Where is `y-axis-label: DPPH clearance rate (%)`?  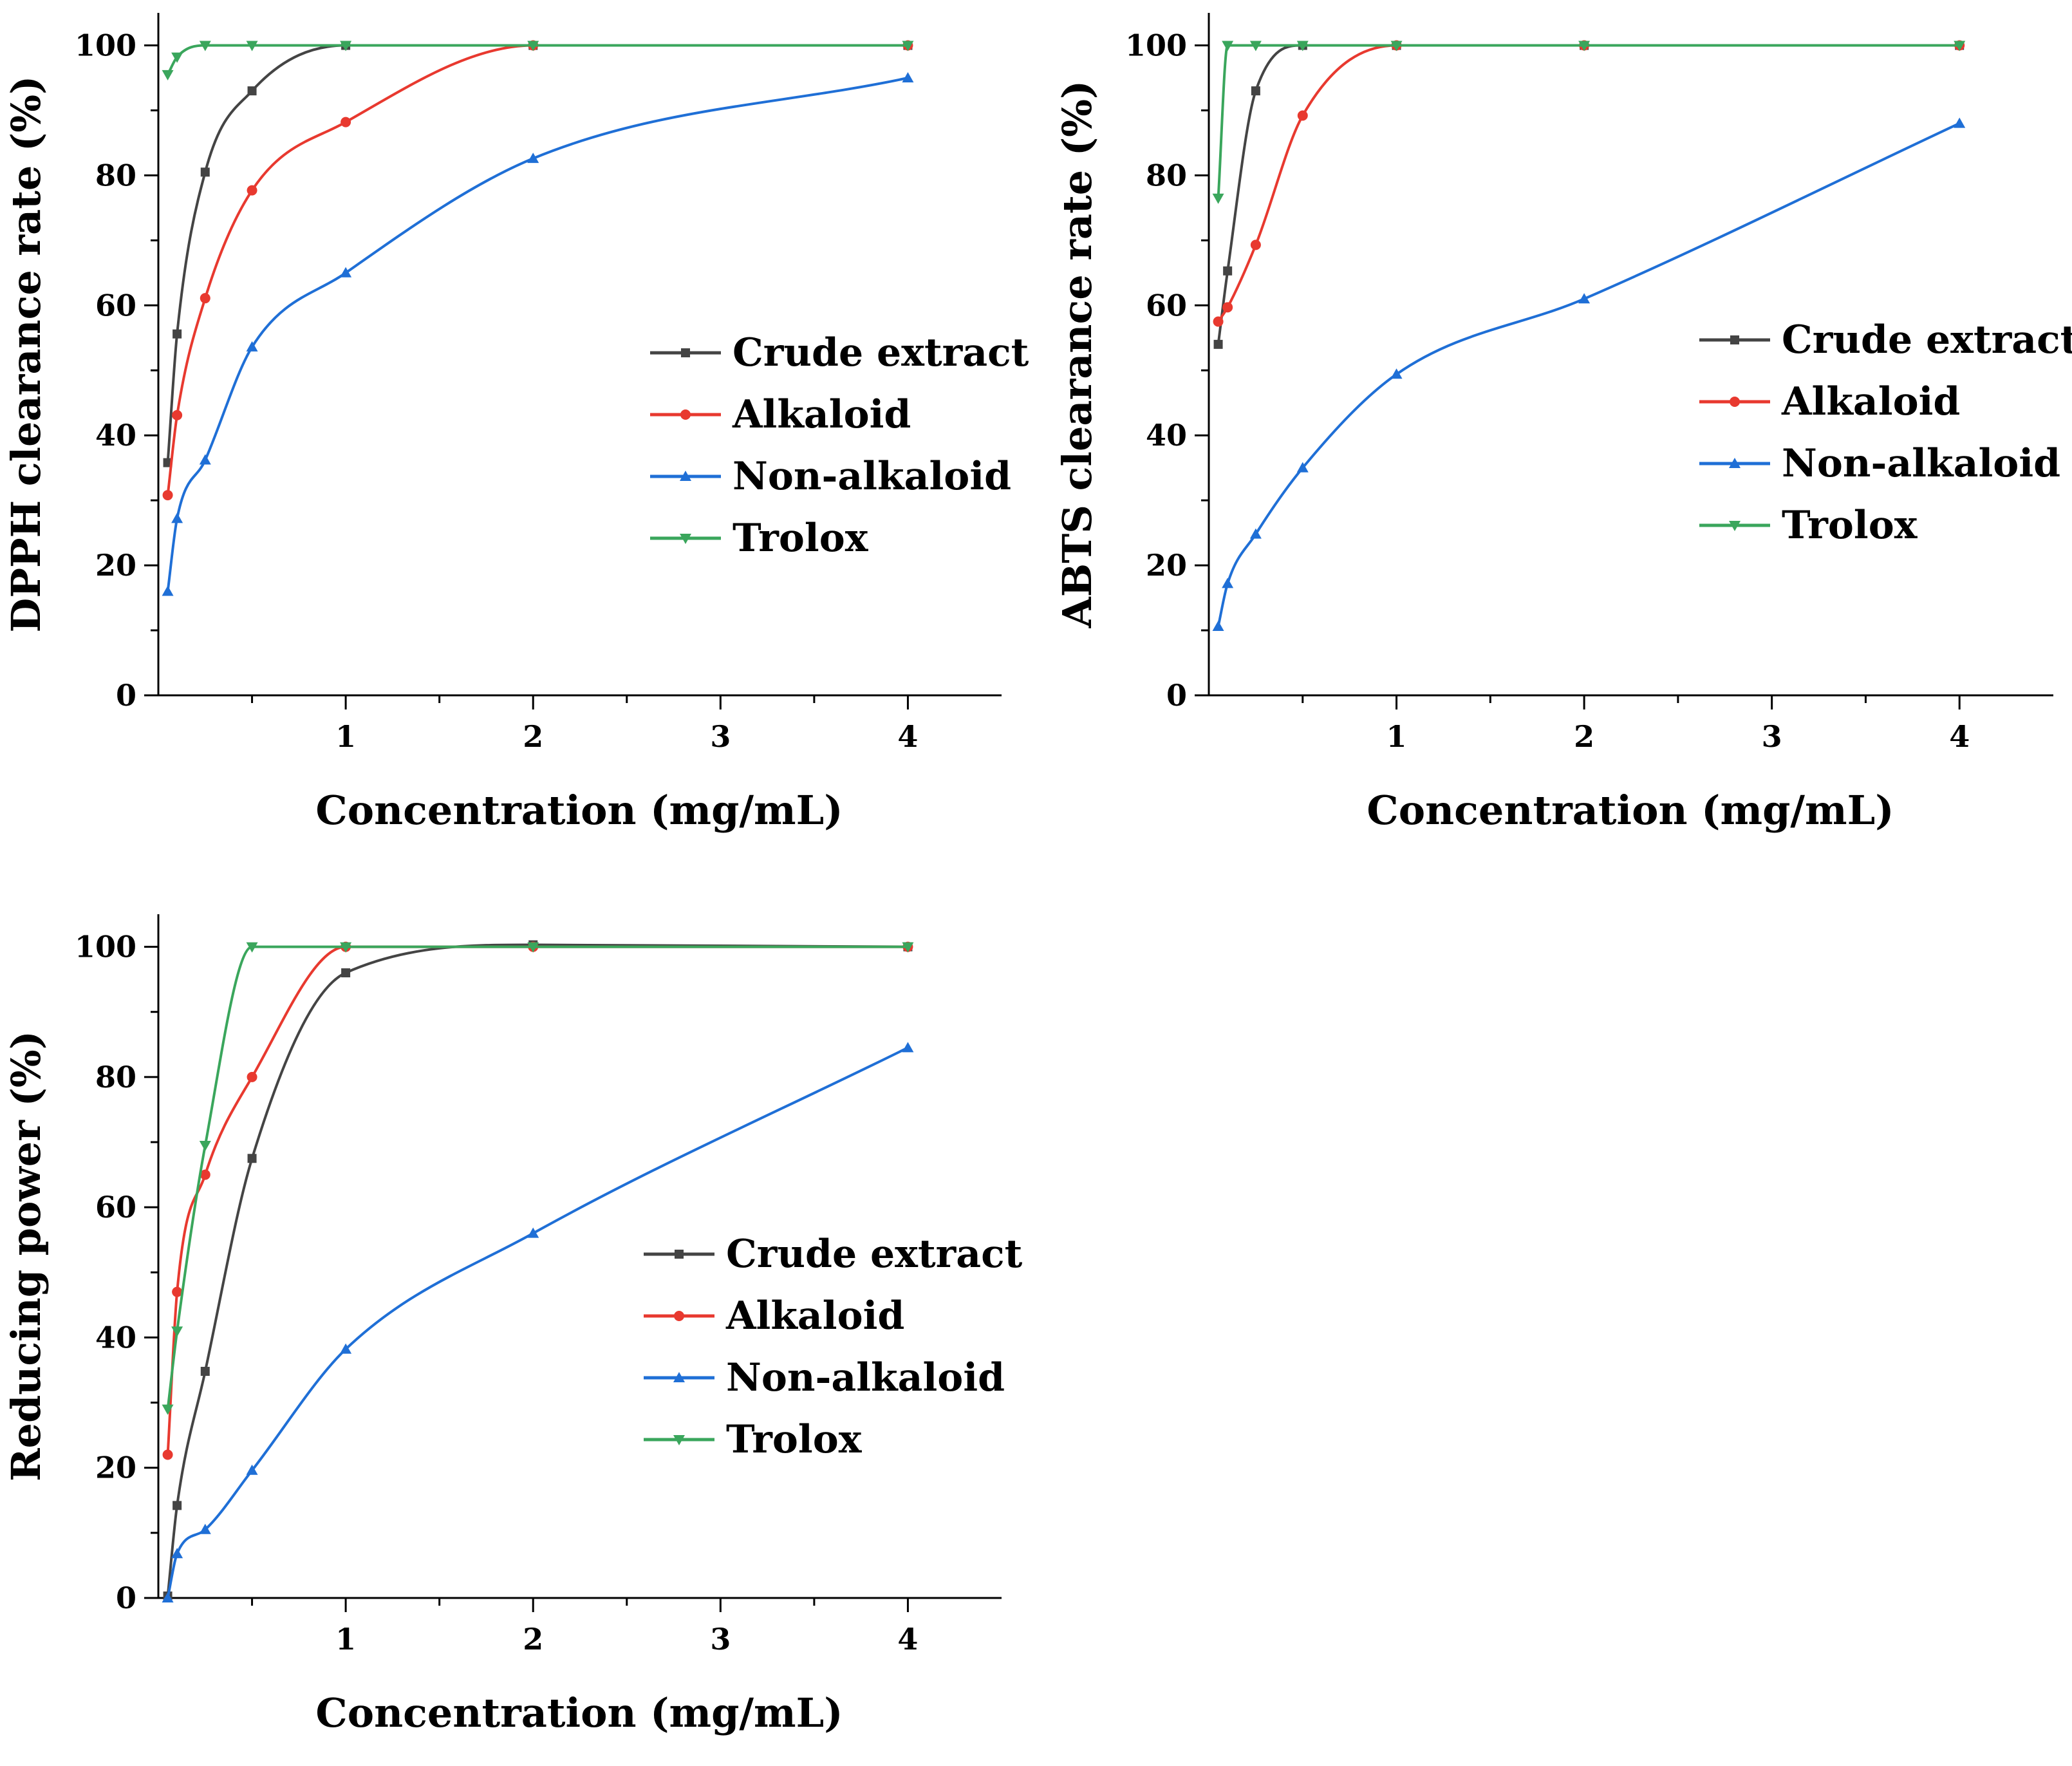
y-axis-label: DPPH clearance rate (%) is located at coordinates (27, 354).